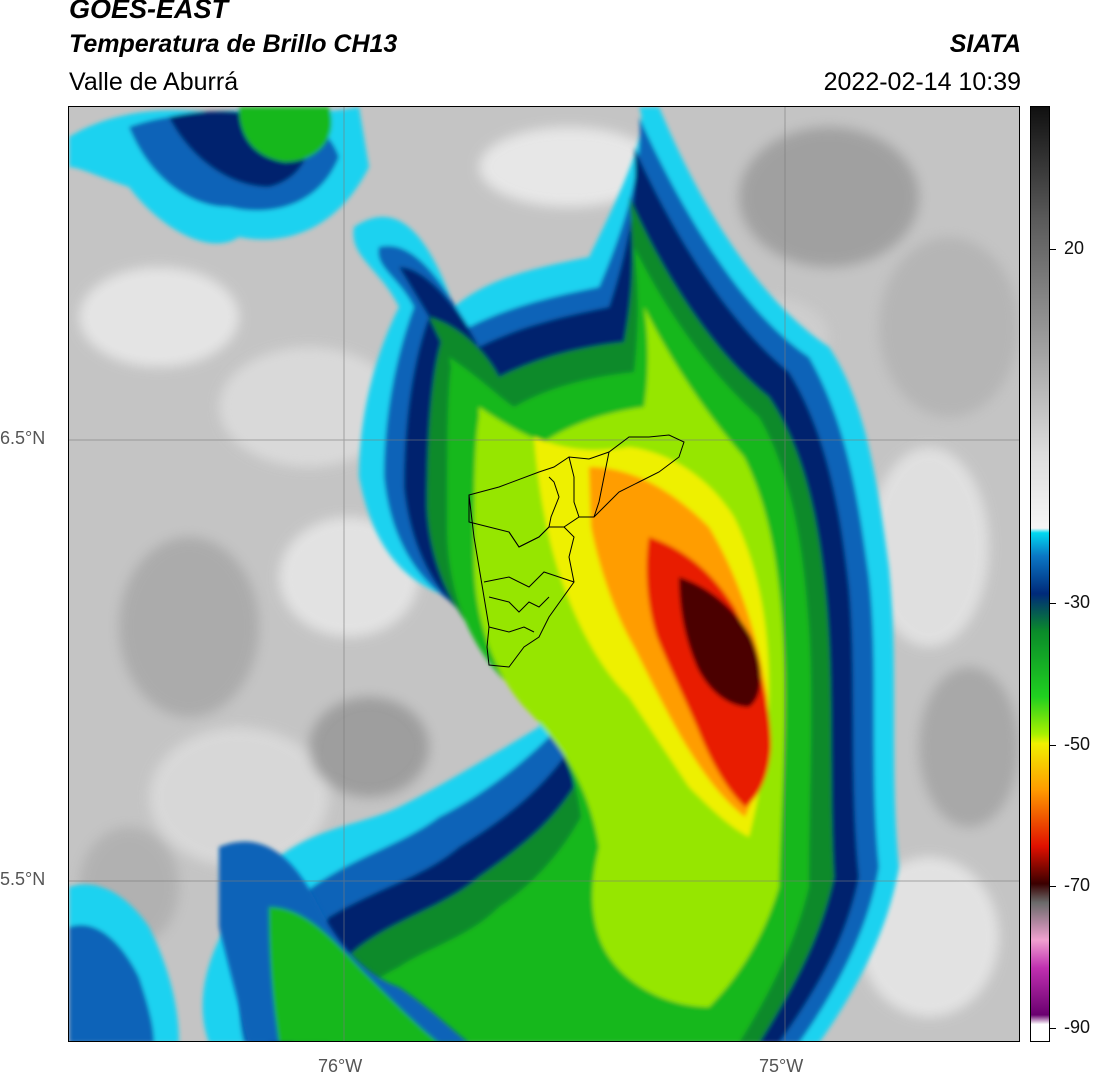 The image size is (1094, 1078). What do you see at coordinates (154, 82) in the screenshot?
I see `region-title: Valle de Aburrá` at bounding box center [154, 82].